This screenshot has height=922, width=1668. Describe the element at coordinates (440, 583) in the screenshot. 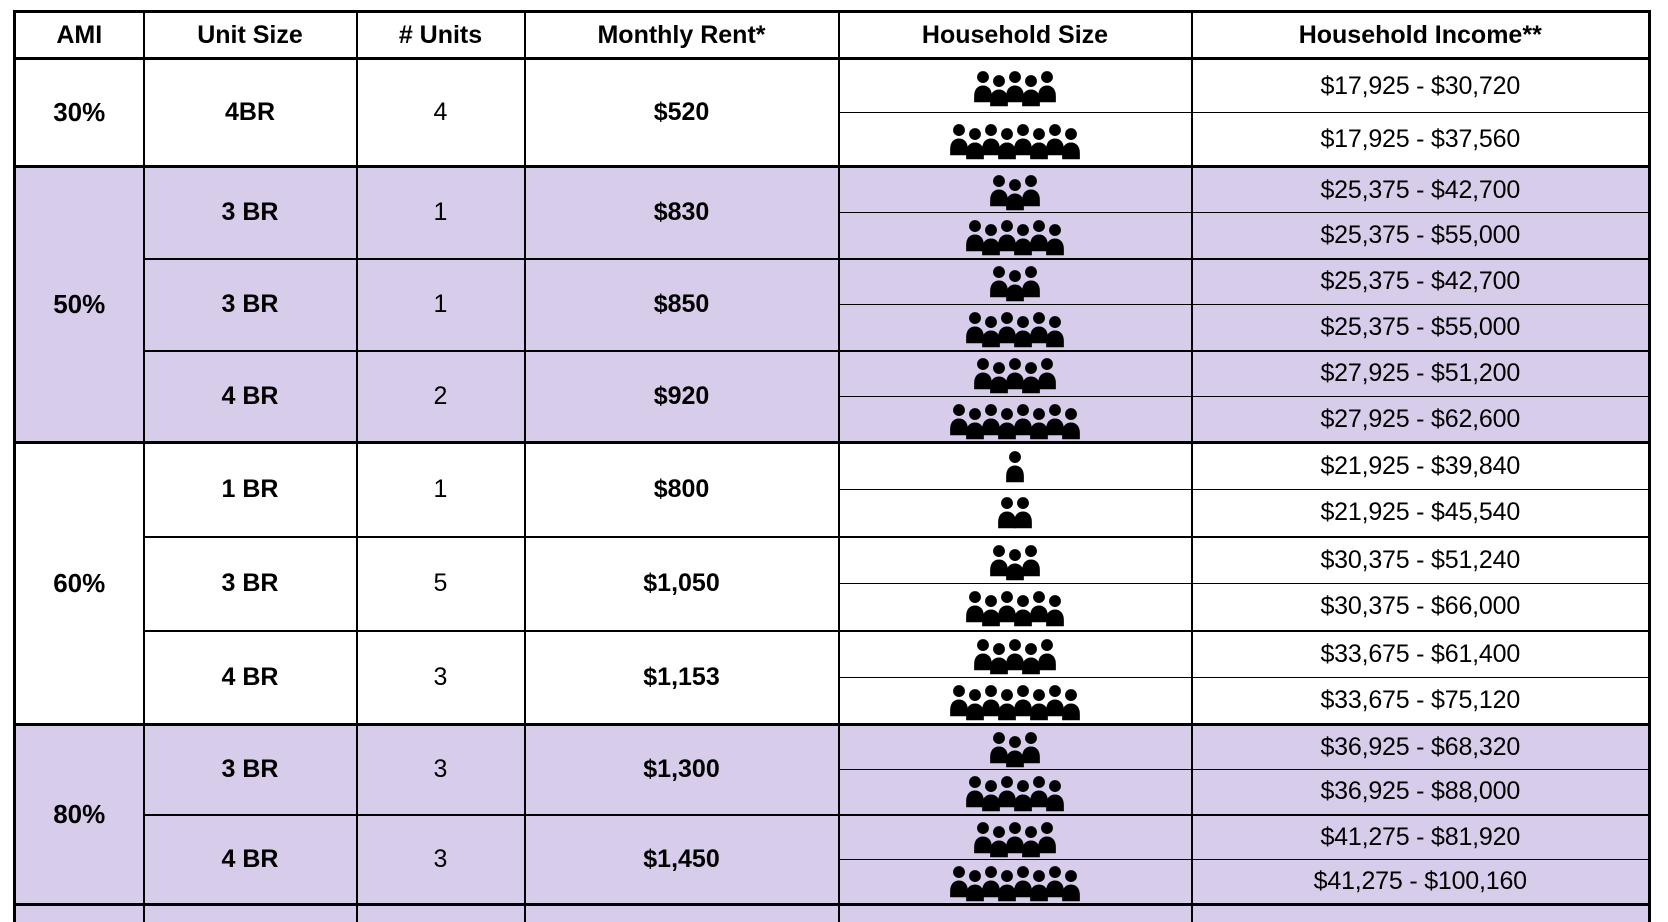

I see `num-units-cell: 5` at that location.